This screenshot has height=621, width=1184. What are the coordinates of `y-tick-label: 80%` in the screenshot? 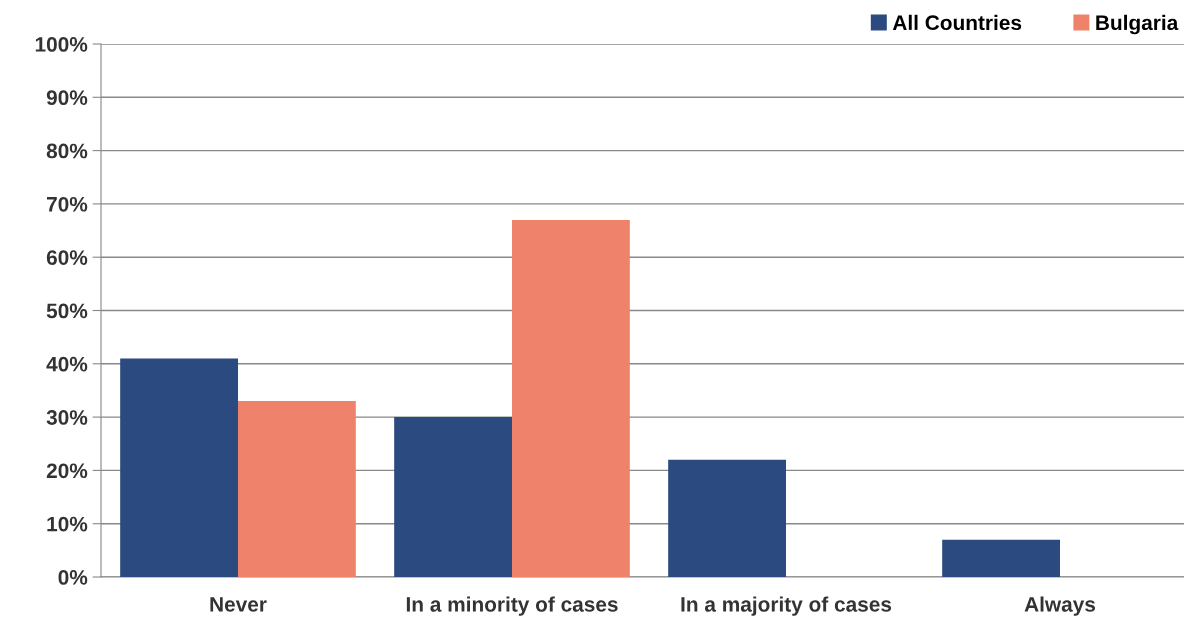 It's located at (67, 151).